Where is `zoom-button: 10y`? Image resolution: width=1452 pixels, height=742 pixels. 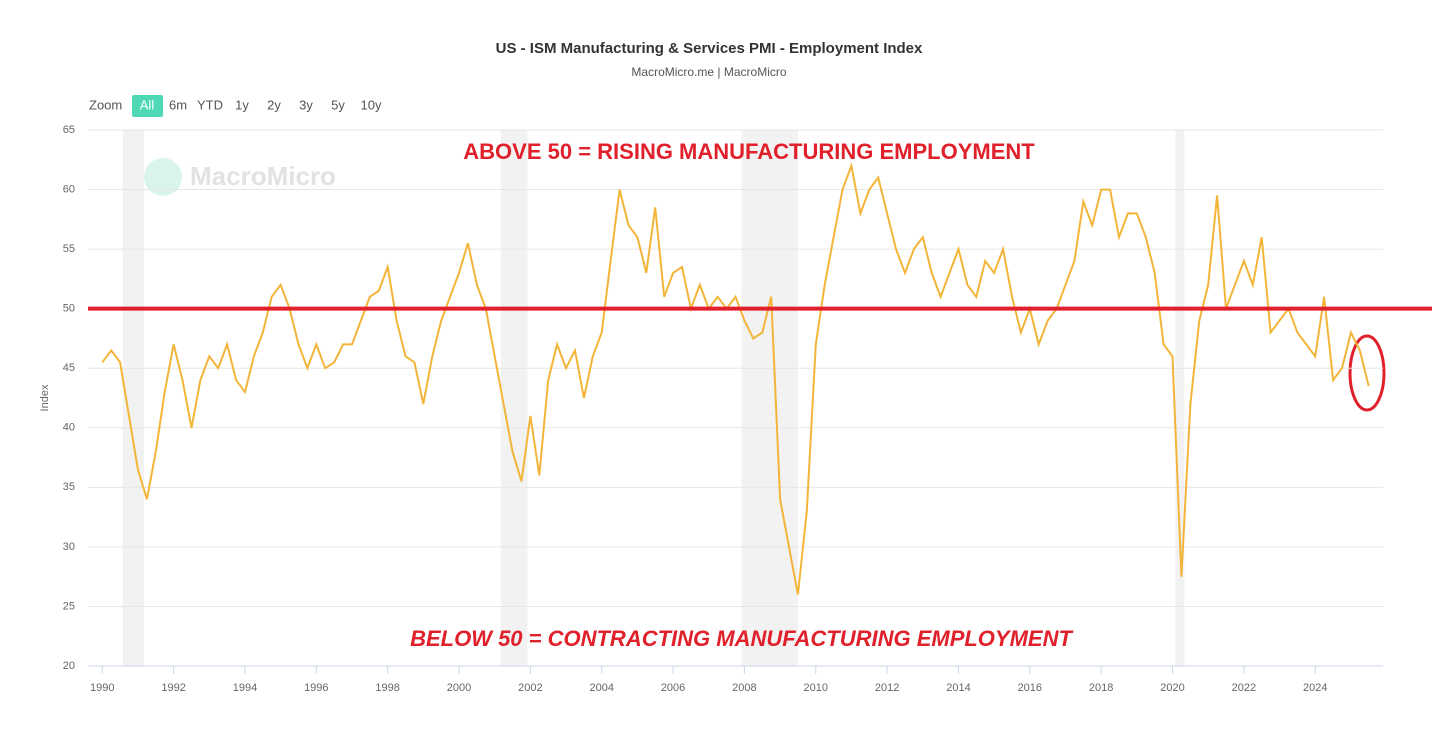 zoom-button: 10y is located at coordinates (371, 104).